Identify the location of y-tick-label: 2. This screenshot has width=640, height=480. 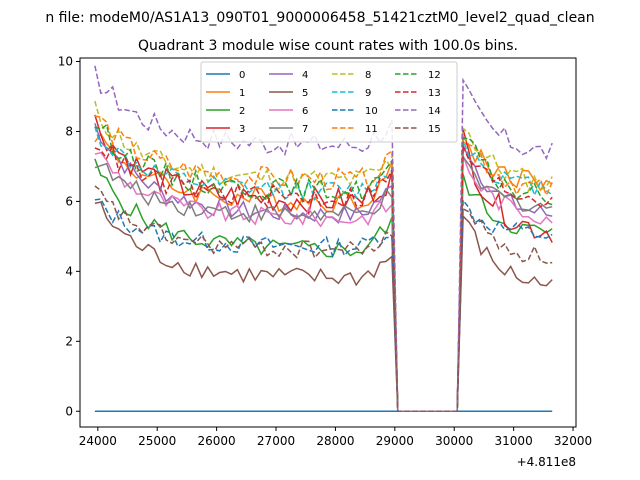
(69, 341).